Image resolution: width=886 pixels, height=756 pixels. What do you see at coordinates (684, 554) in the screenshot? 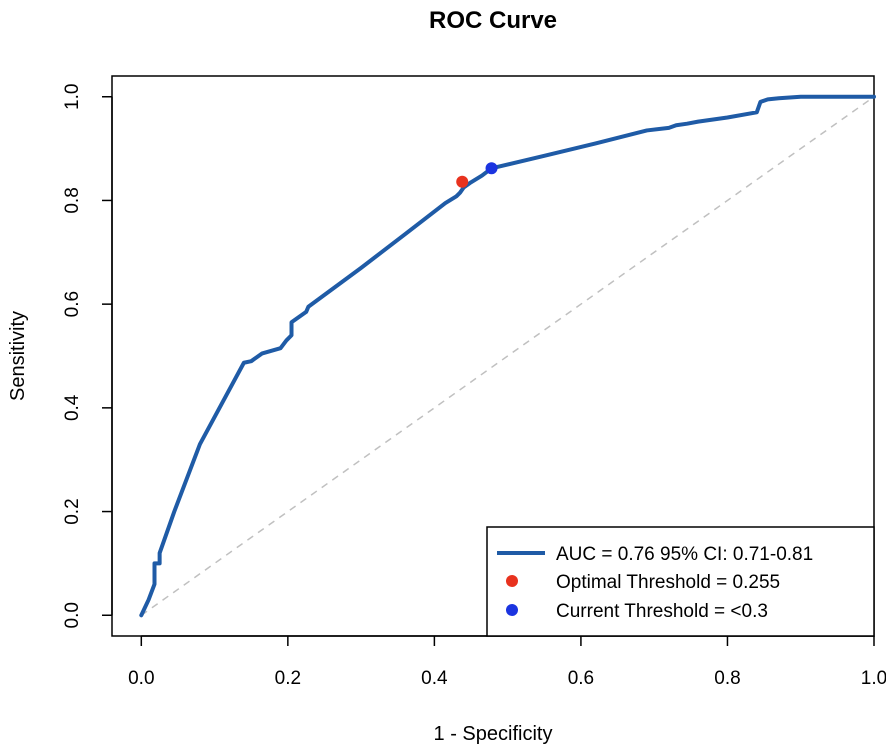
I see `legend-label-auc: AUC = 0.76 95% CI: 0.71-0.81` at bounding box center [684, 554].